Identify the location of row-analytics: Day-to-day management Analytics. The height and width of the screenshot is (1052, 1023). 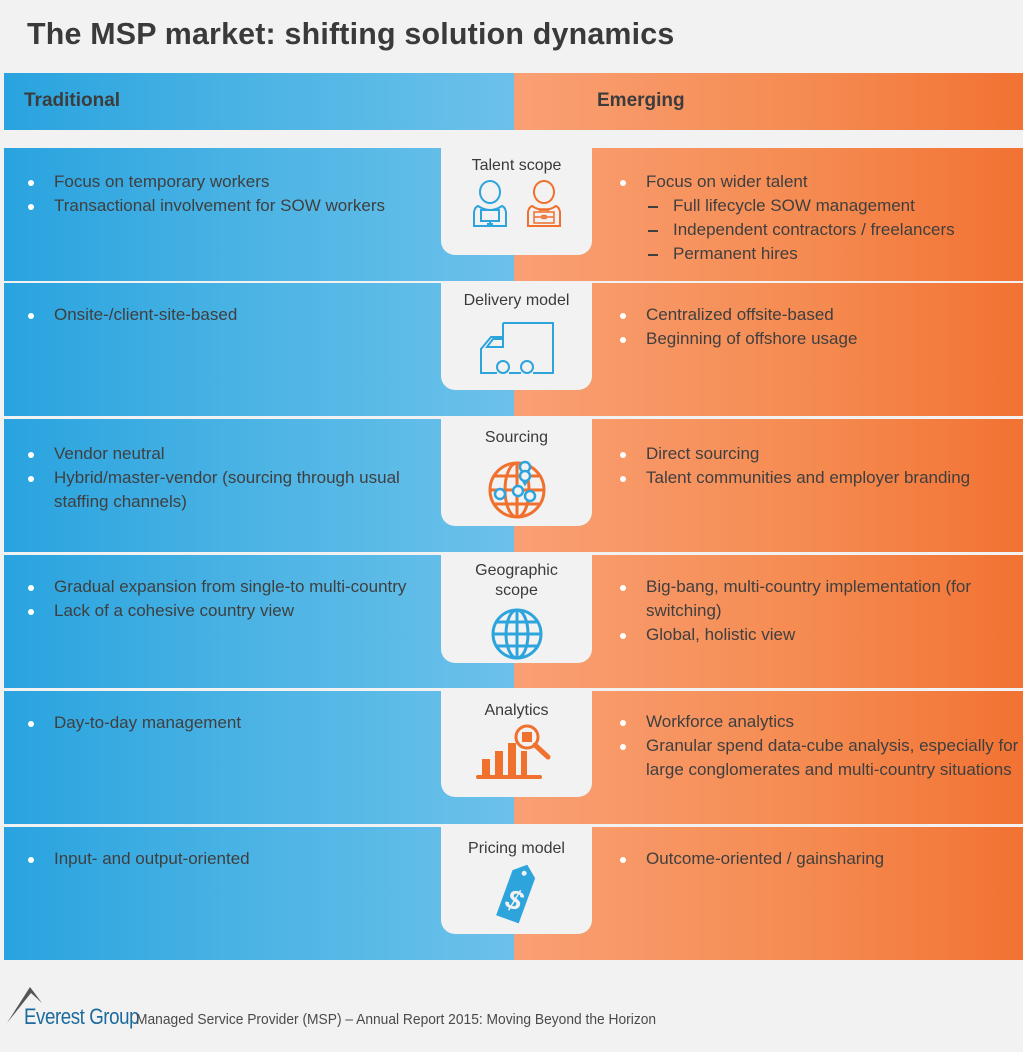
(513, 757).